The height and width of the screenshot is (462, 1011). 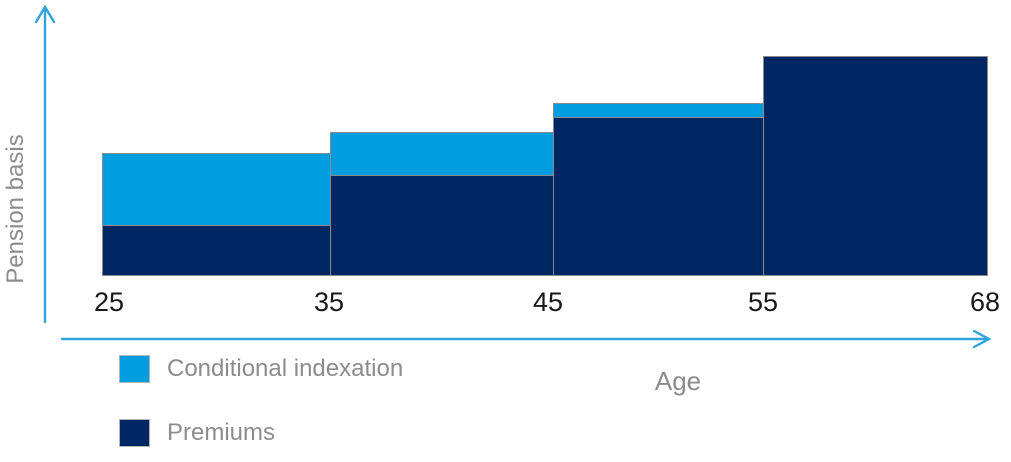 What do you see at coordinates (985, 302) in the screenshot?
I see `x-tick-68: 68` at bounding box center [985, 302].